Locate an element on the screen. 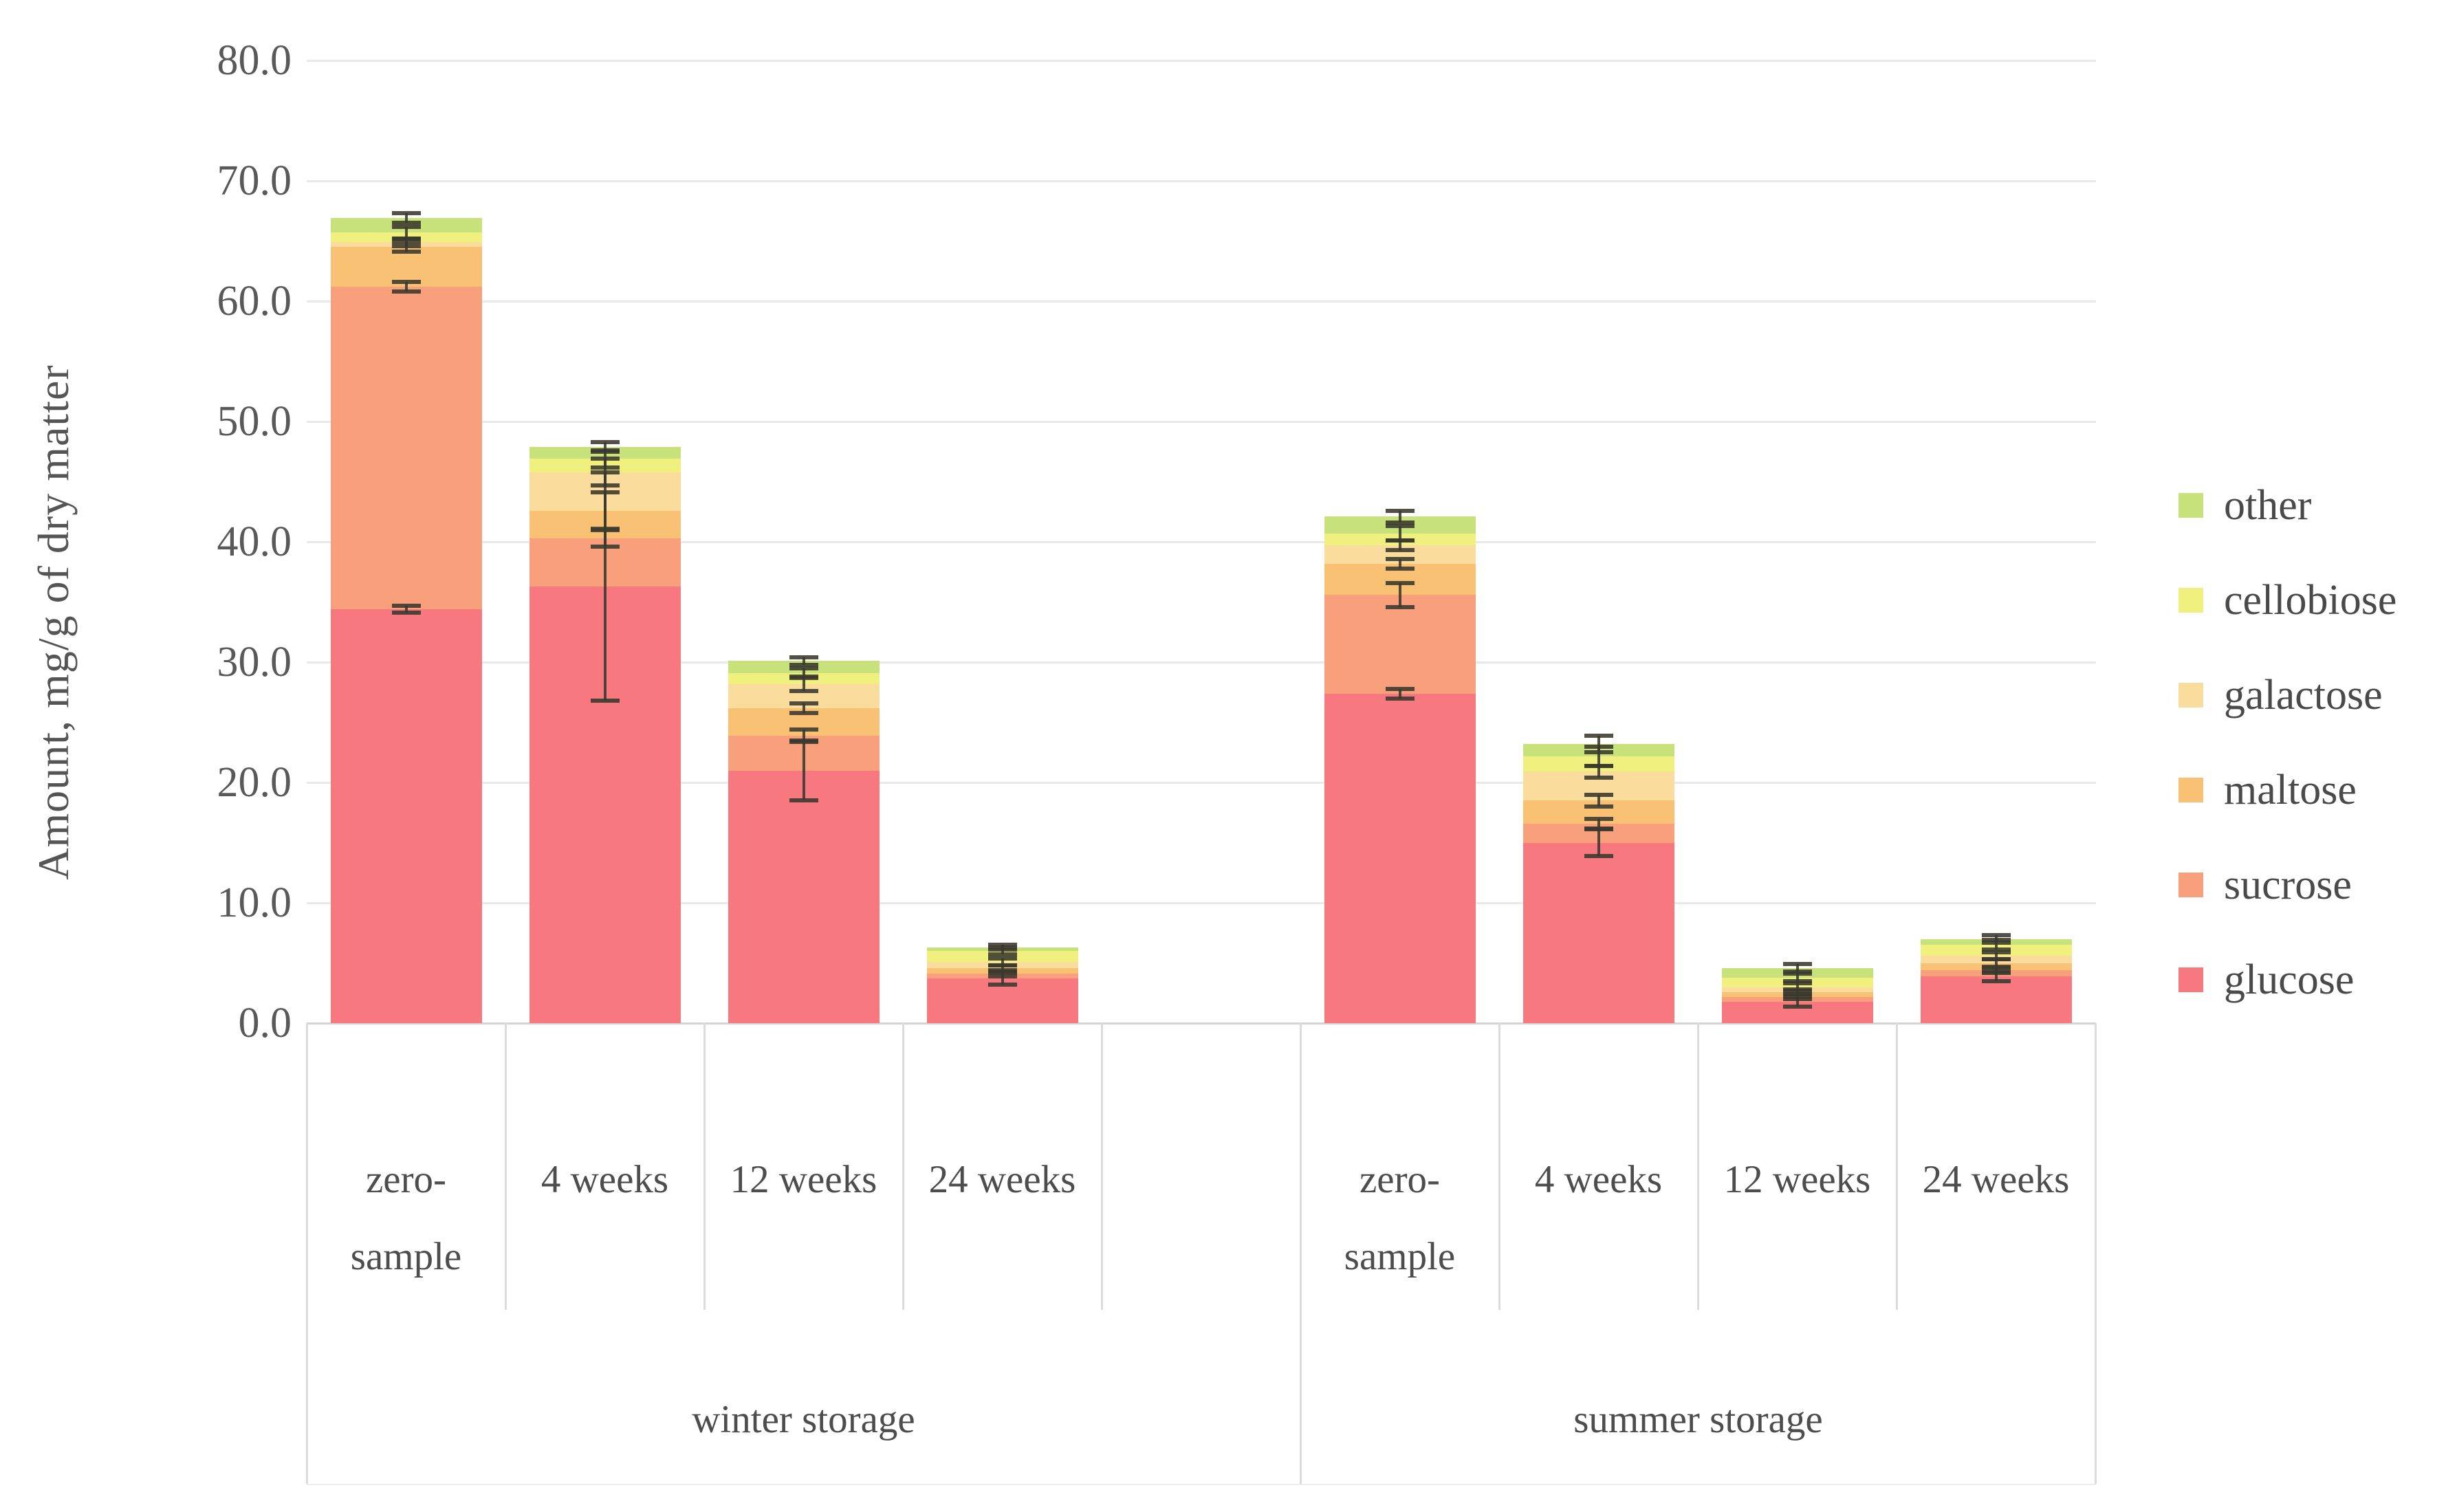 This screenshot has width=2457, height=1512. legend-item-galactose: galactose is located at coordinates (2287, 695).